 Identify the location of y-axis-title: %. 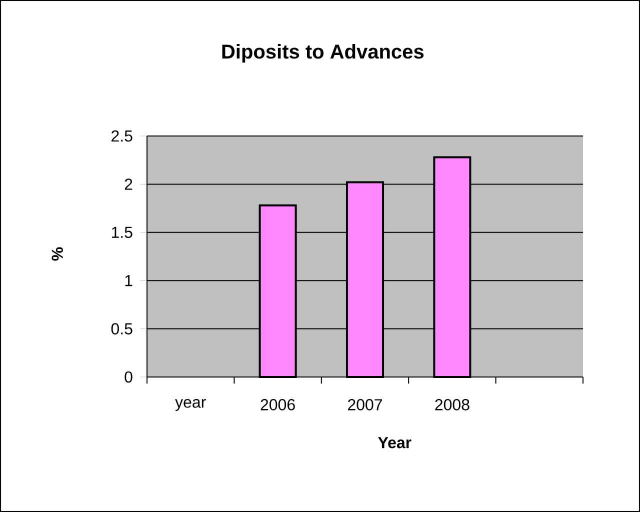
(57, 254).